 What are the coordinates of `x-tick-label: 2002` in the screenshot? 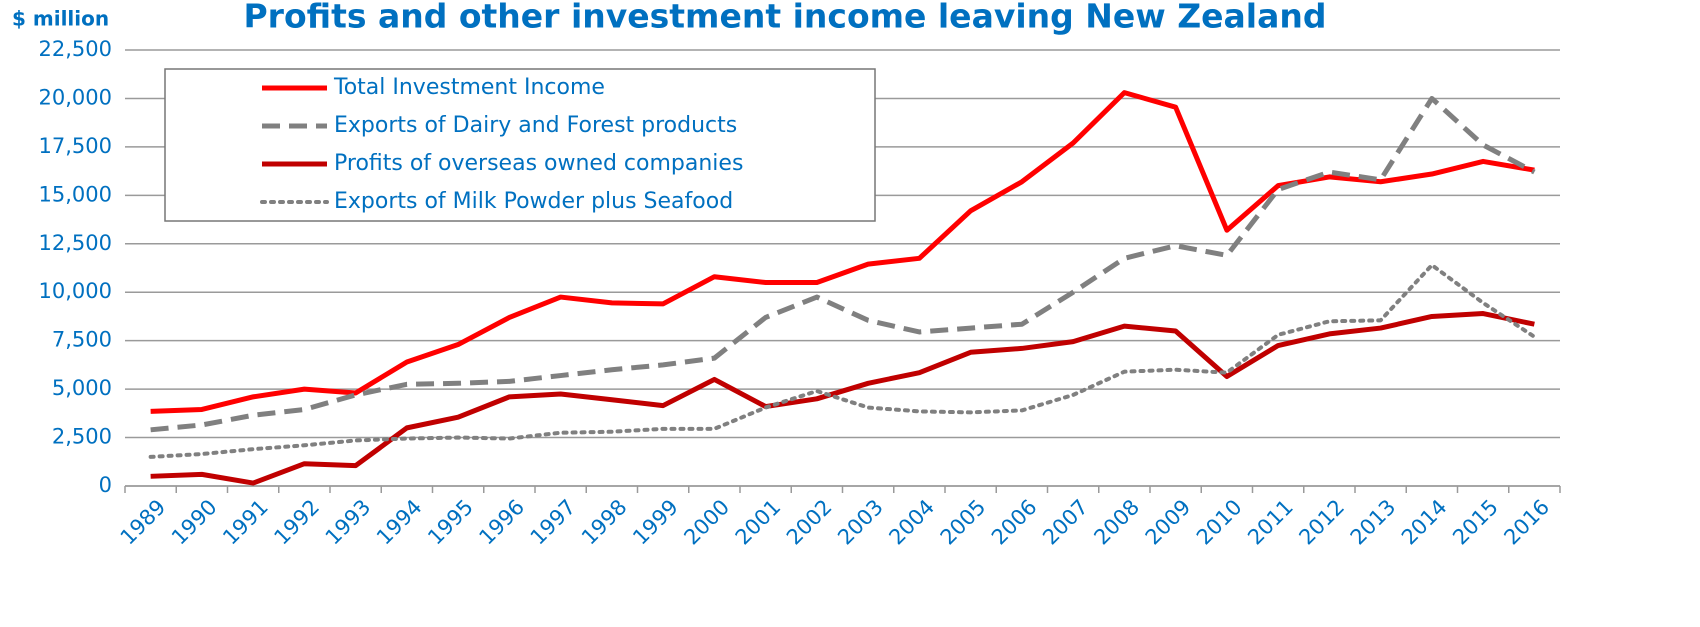 It's located at (809, 522).